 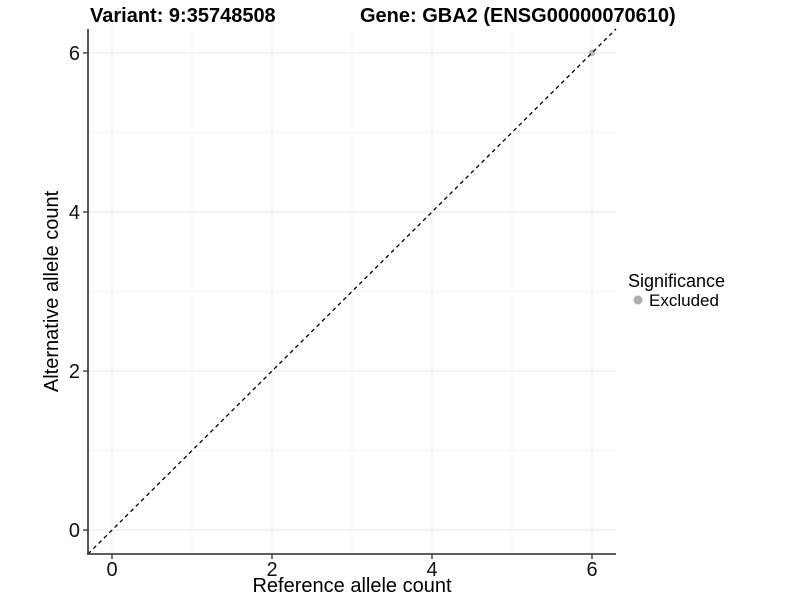 I want to click on x-axis-title: Reference allele count, so click(x=351, y=586).